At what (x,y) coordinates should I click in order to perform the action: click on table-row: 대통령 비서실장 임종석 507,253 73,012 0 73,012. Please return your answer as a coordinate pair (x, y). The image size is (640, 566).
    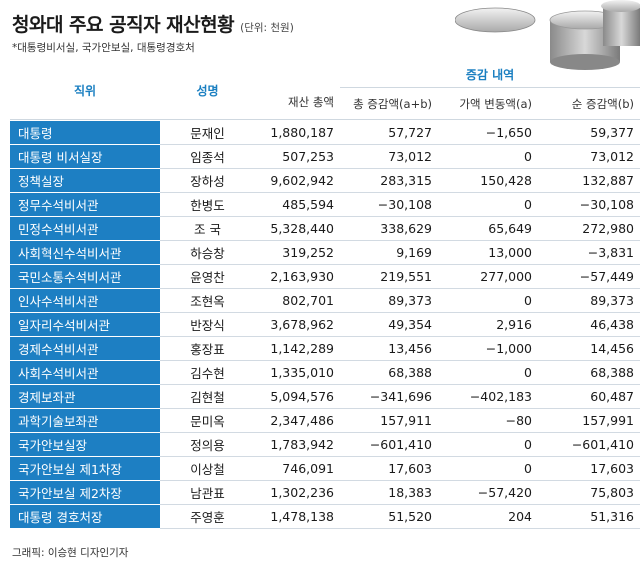
    Looking at the image, I should click on (325, 157).